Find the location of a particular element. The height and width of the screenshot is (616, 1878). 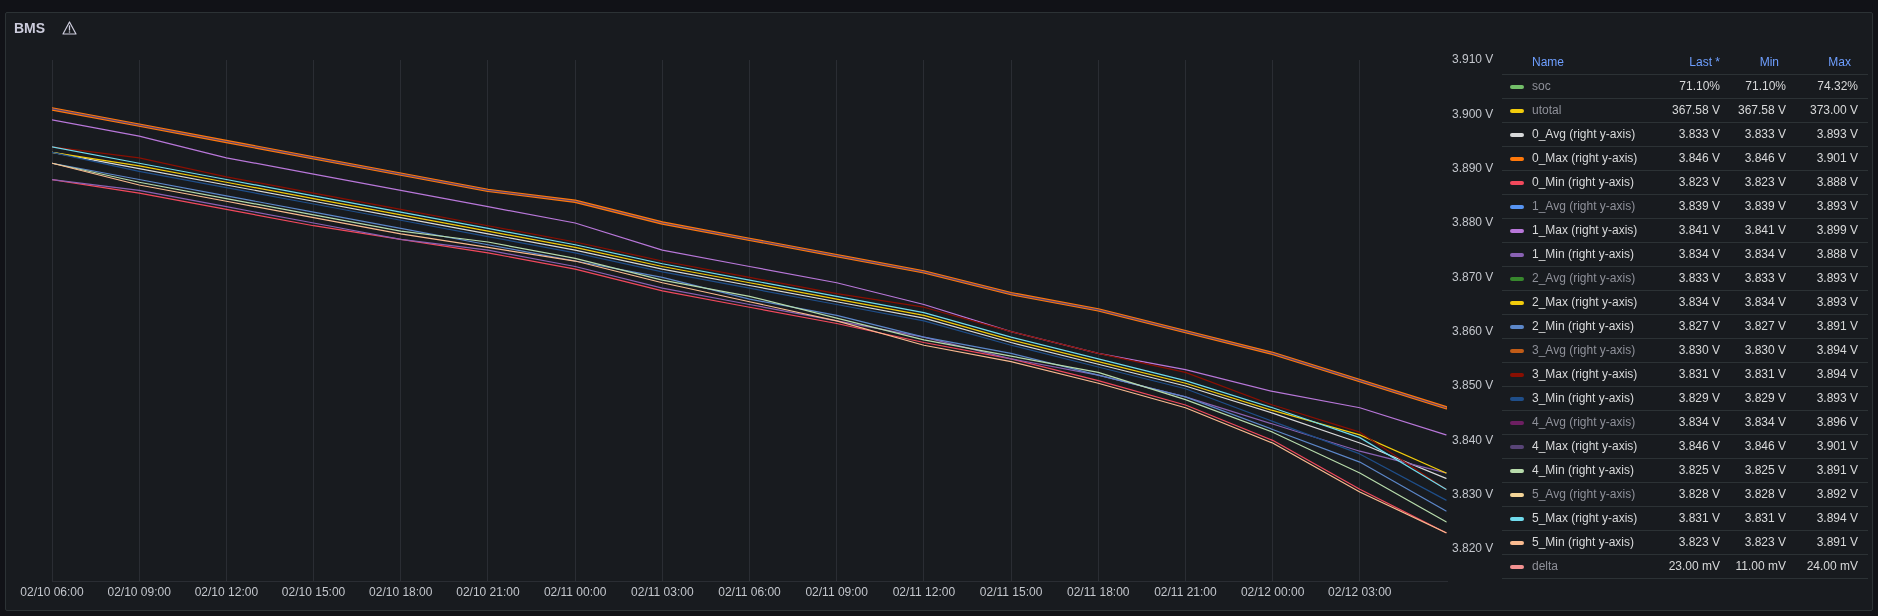

legend-label: 0_Max (right y-axis) is located at coordinates (1585, 158).